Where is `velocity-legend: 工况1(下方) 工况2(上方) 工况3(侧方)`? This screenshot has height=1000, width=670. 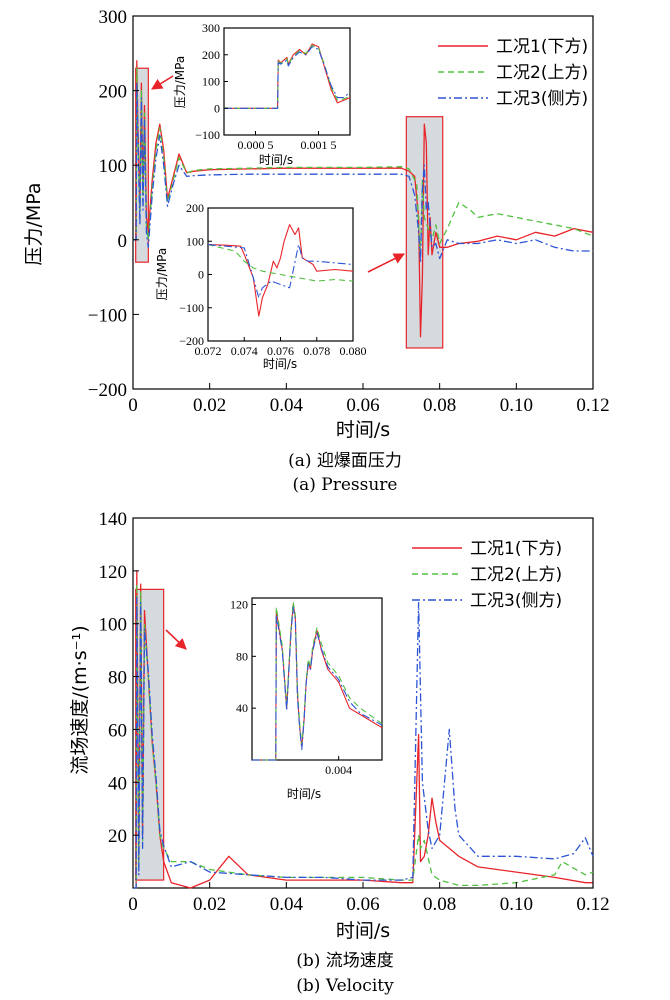
velocity-legend: 工况1(下方) 工况2(上方) 工况3(侧方) is located at coordinates (487, 575).